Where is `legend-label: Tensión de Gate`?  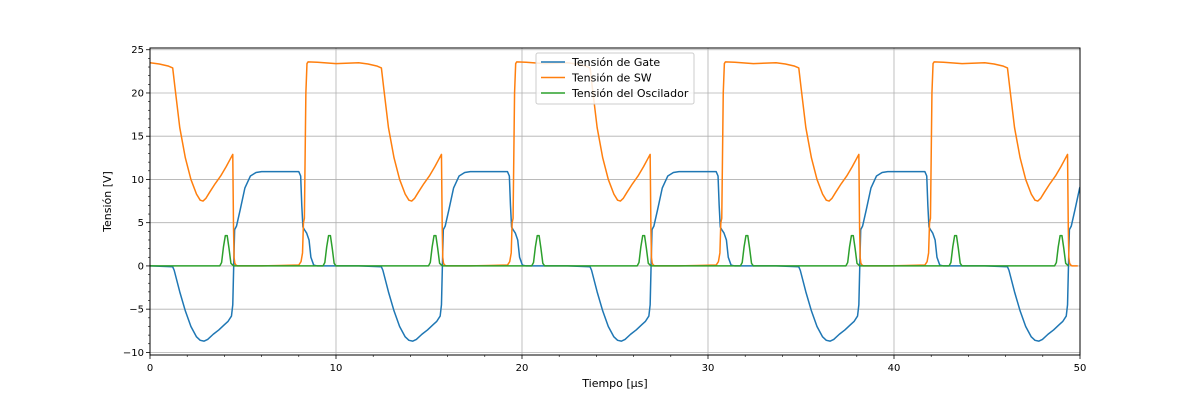
legend-label: Tensión de Gate is located at coordinates (615, 62).